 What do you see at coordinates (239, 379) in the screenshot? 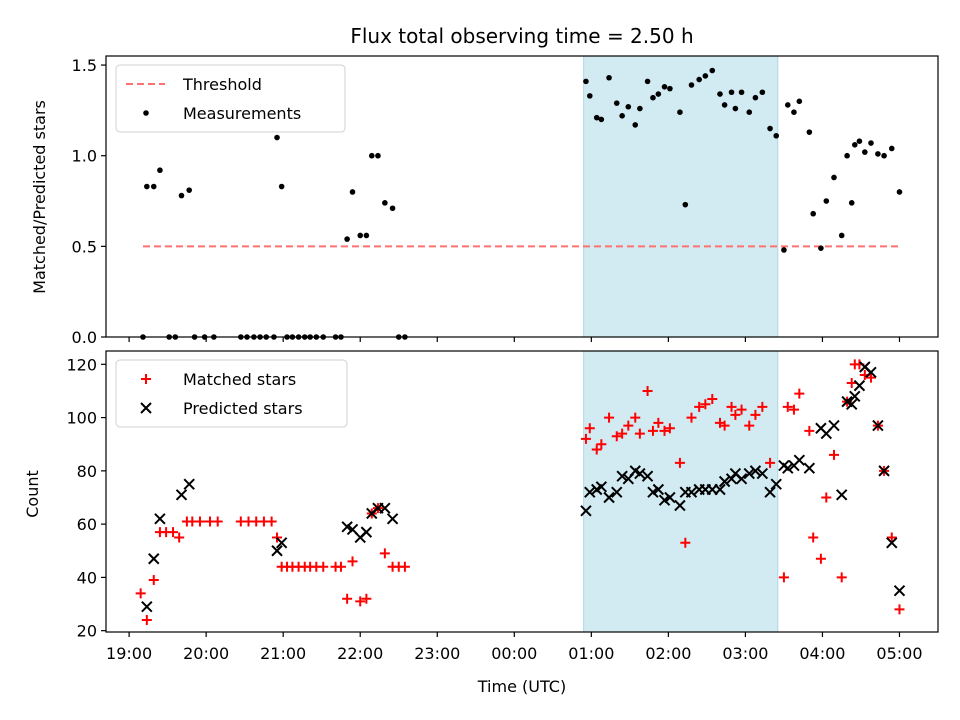
I see `bottom-legend-label: Matched stars` at bounding box center [239, 379].